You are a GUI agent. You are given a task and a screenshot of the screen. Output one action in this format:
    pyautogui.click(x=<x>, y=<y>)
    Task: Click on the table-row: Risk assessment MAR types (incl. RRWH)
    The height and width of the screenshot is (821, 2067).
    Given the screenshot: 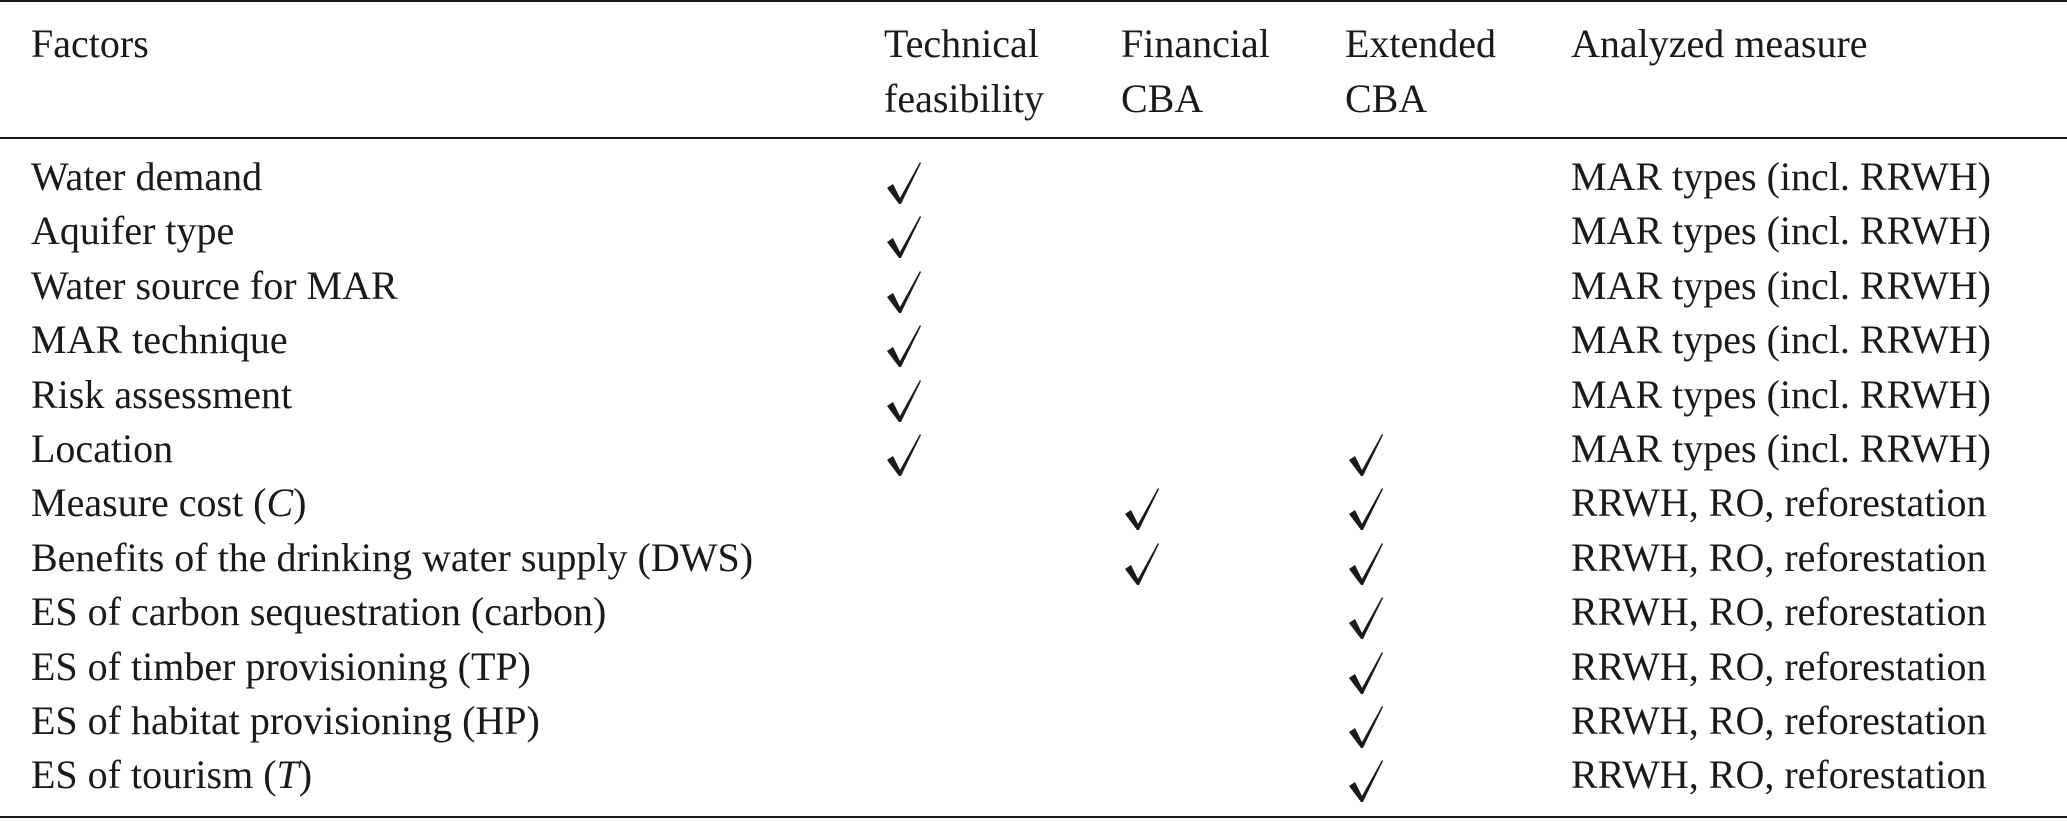 What is the action you would take?
    pyautogui.click(x=1033, y=395)
    